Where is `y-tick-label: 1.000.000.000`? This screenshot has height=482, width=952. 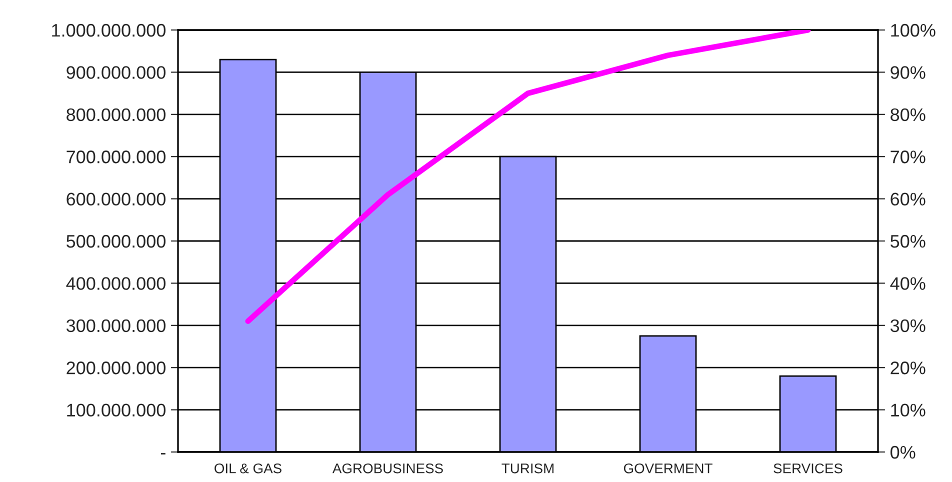
y-tick-label: 1.000.000.000 is located at coordinates (109, 30).